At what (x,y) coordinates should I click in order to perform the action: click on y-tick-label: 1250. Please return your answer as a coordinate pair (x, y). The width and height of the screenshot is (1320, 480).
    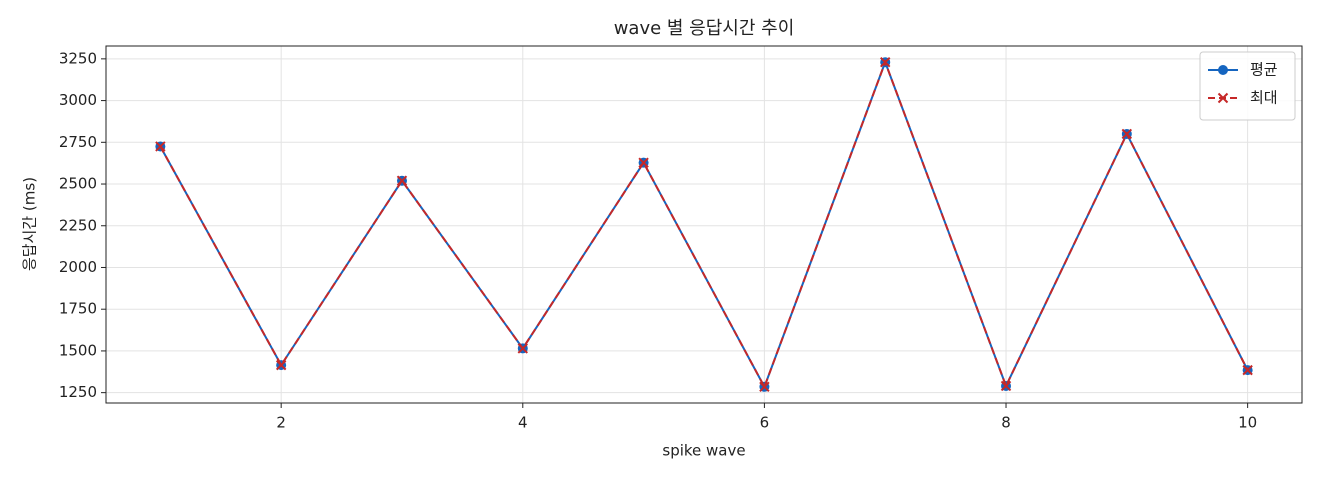
    Looking at the image, I should click on (78, 392).